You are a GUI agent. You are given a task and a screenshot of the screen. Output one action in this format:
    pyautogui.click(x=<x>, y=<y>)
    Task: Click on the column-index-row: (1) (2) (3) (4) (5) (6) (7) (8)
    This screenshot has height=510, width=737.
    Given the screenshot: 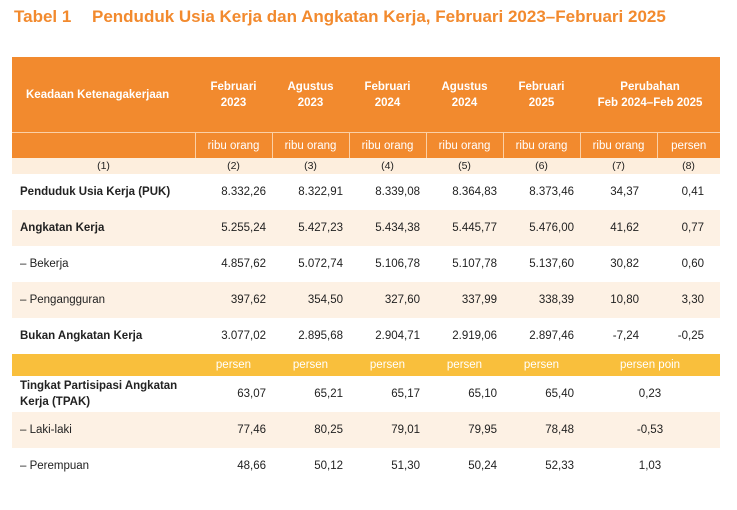 What is the action you would take?
    pyautogui.click(x=366, y=166)
    